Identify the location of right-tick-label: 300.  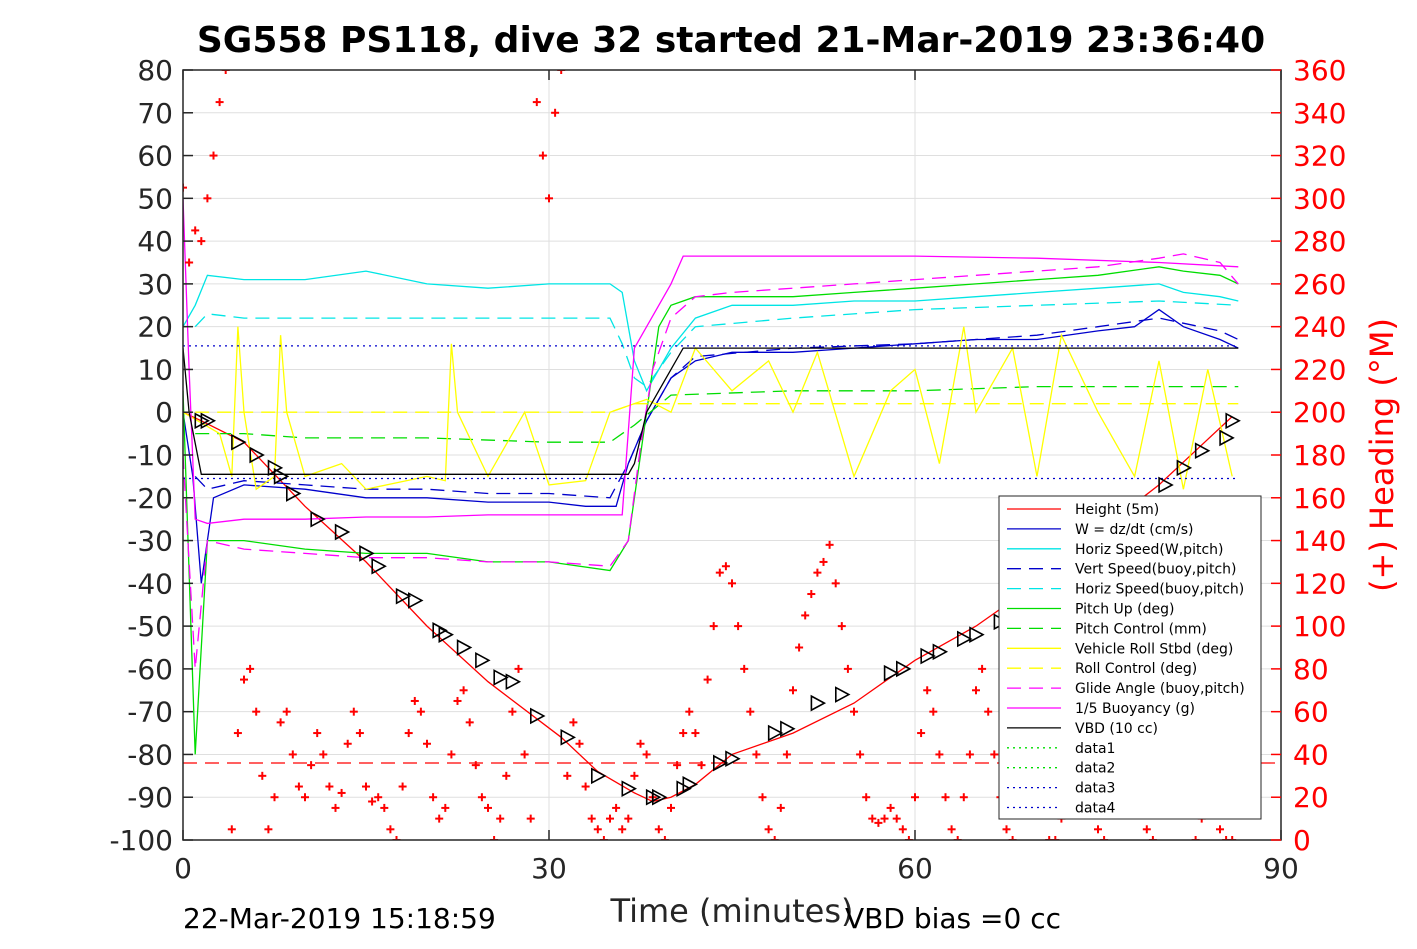
(1319, 198).